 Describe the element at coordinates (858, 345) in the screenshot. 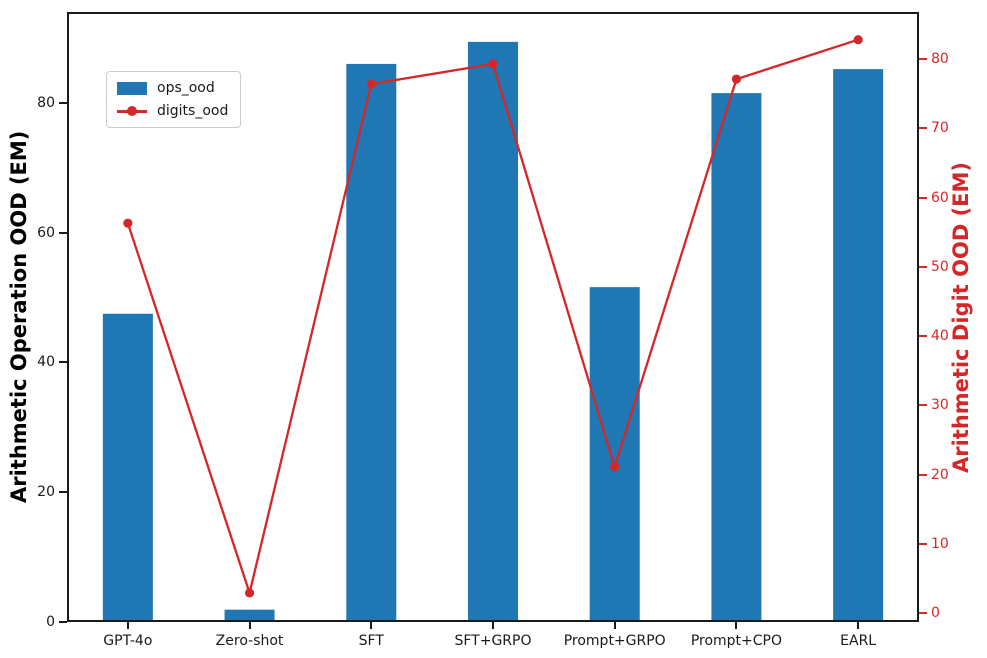

I see `bar-EARL` at that location.